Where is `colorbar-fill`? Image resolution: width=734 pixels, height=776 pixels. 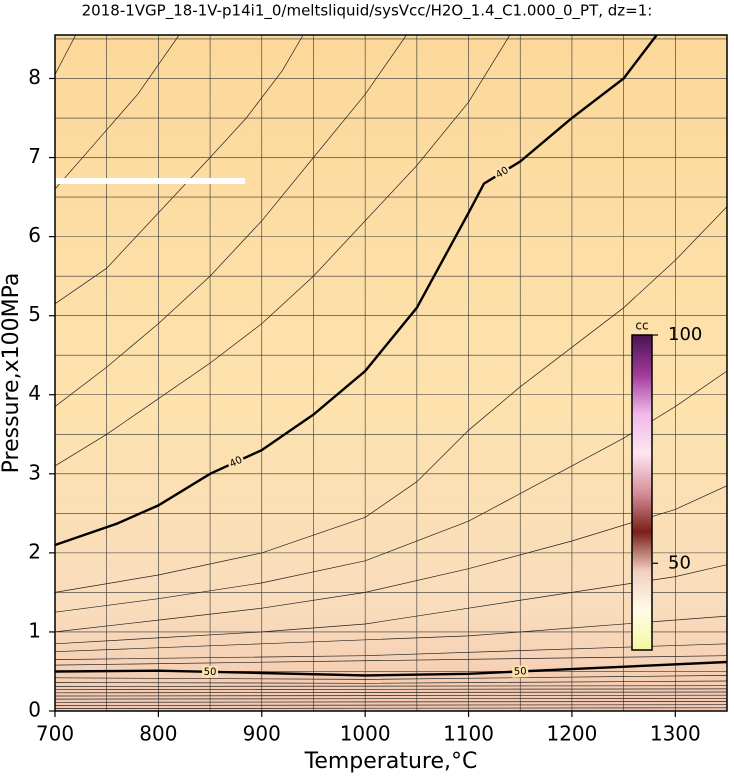
colorbar-fill is located at coordinates (642, 492).